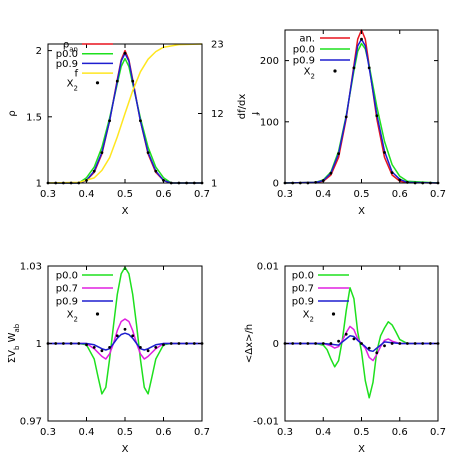 Image resolution: width=474 pixels, height=474 pixels. What do you see at coordinates (31, 422) in the screenshot?
I see `y-tick-label: 0.97` at bounding box center [31, 422].